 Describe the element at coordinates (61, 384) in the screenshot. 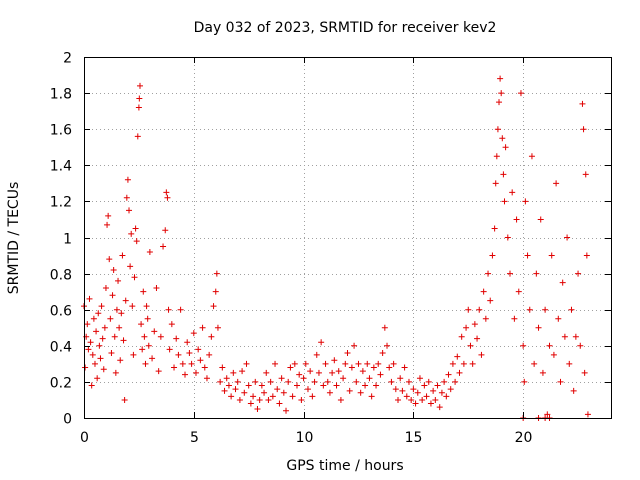

I see `y-tick-label: 0.2` at that location.